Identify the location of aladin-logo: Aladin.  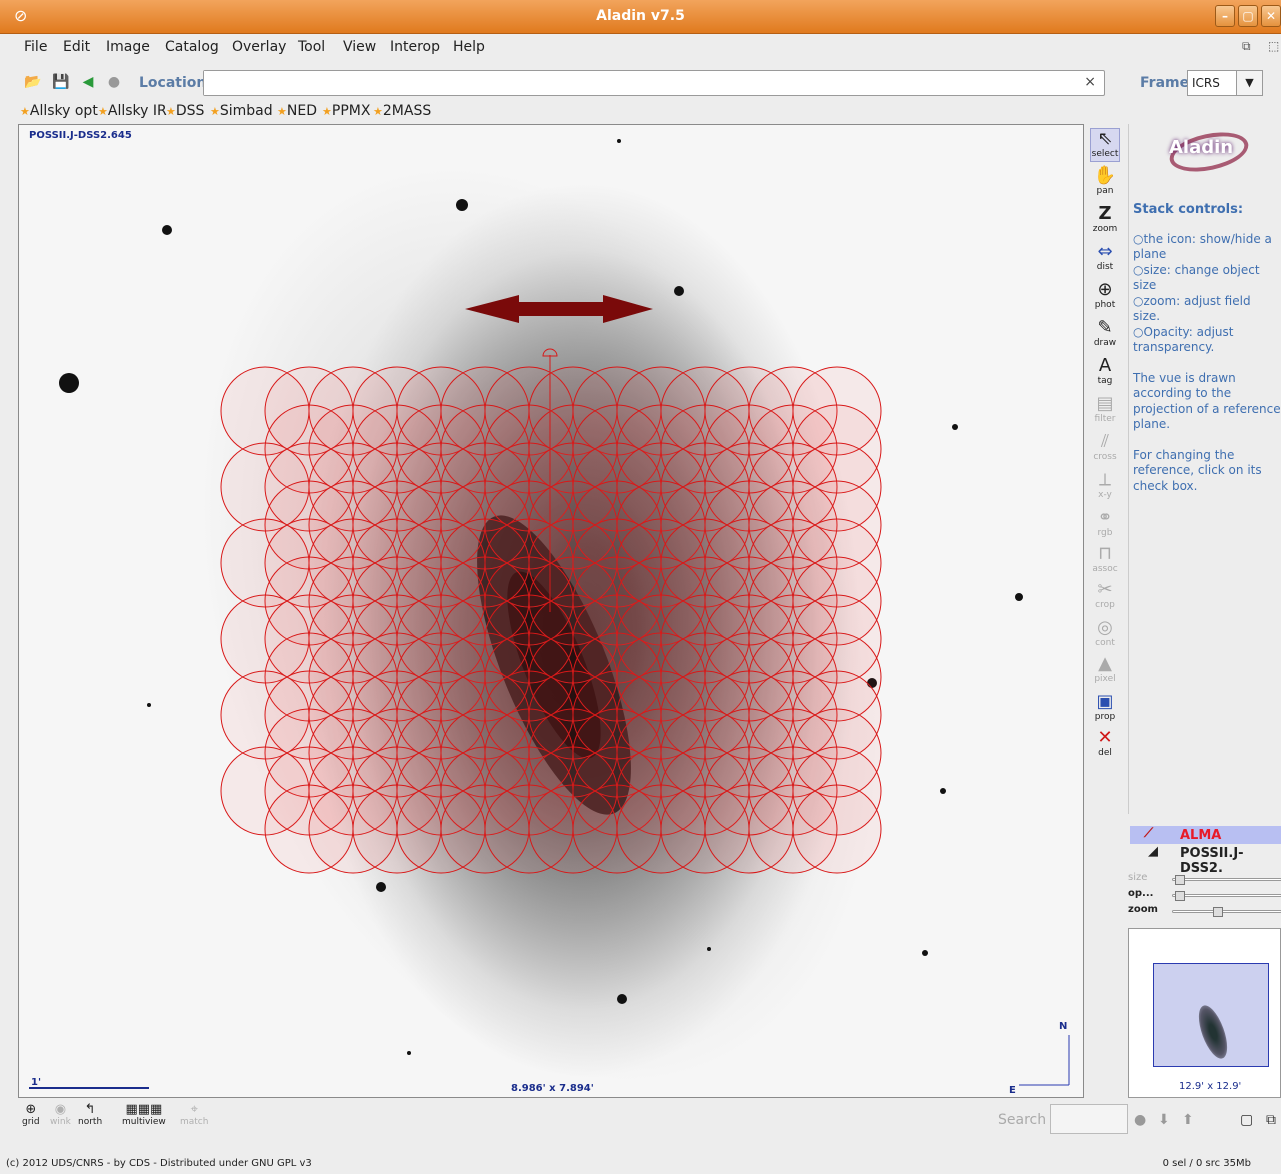
(1207, 154).